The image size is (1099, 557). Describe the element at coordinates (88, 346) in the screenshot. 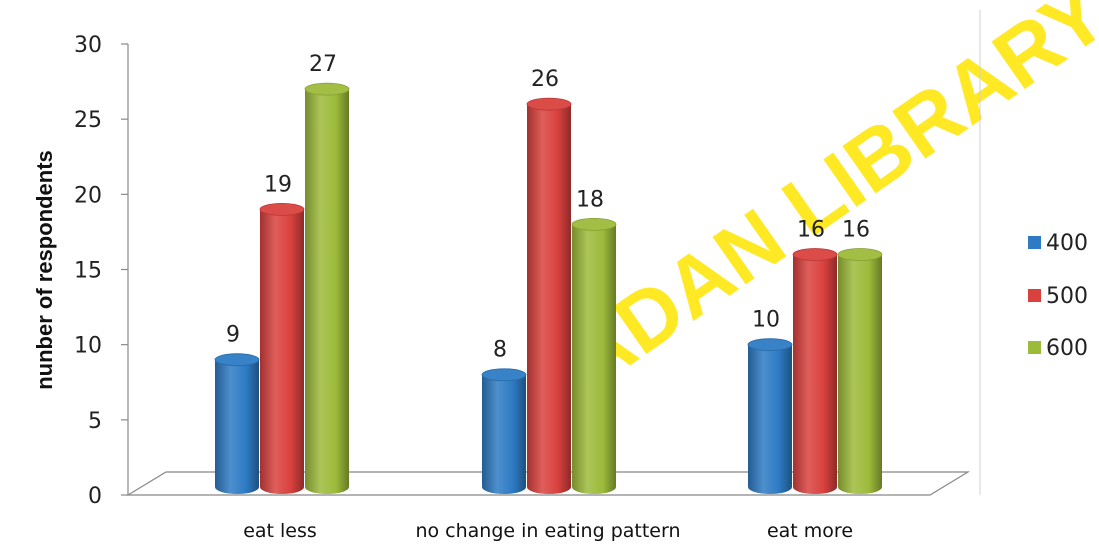

I see `y-tick-label: 10` at that location.